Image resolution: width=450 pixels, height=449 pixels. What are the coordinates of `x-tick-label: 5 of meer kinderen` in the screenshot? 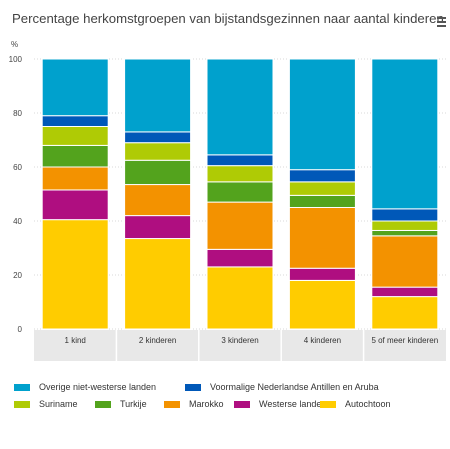 It's located at (404, 340).